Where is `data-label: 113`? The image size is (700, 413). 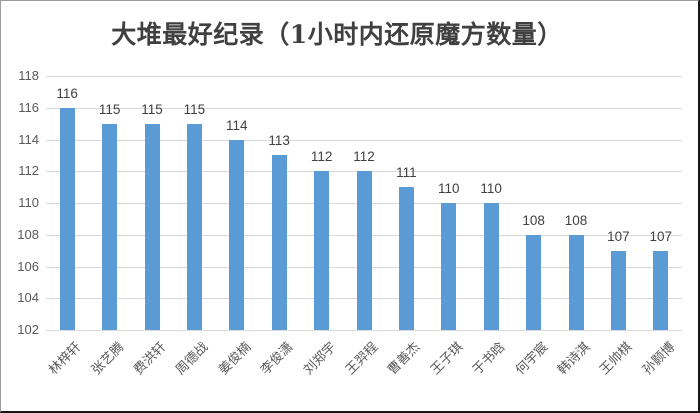 data-label: 113 is located at coordinates (279, 141).